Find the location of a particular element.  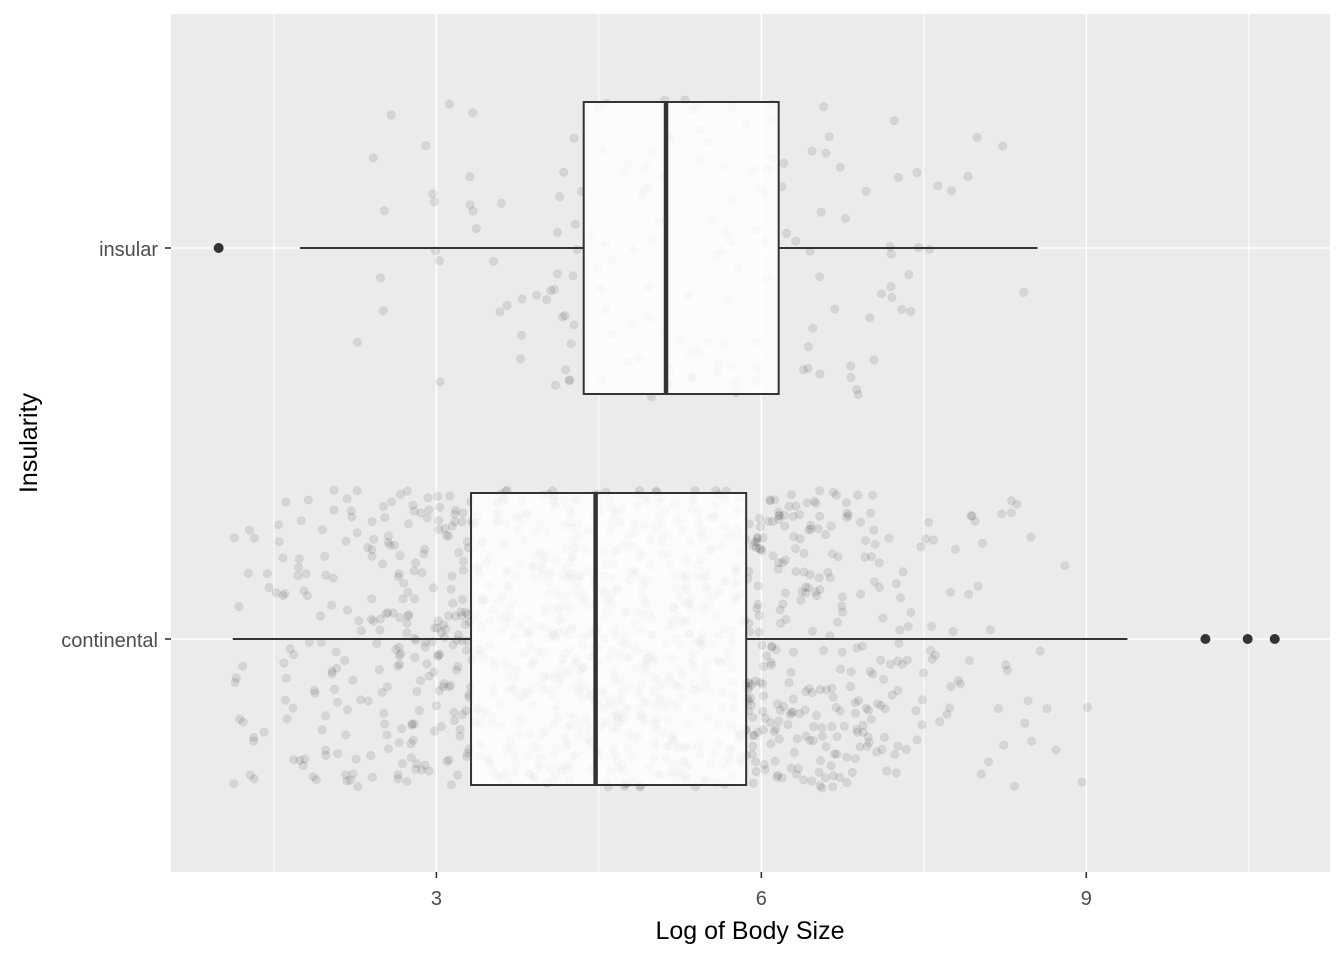

outlier-point-insular is located at coordinates (218, 248).